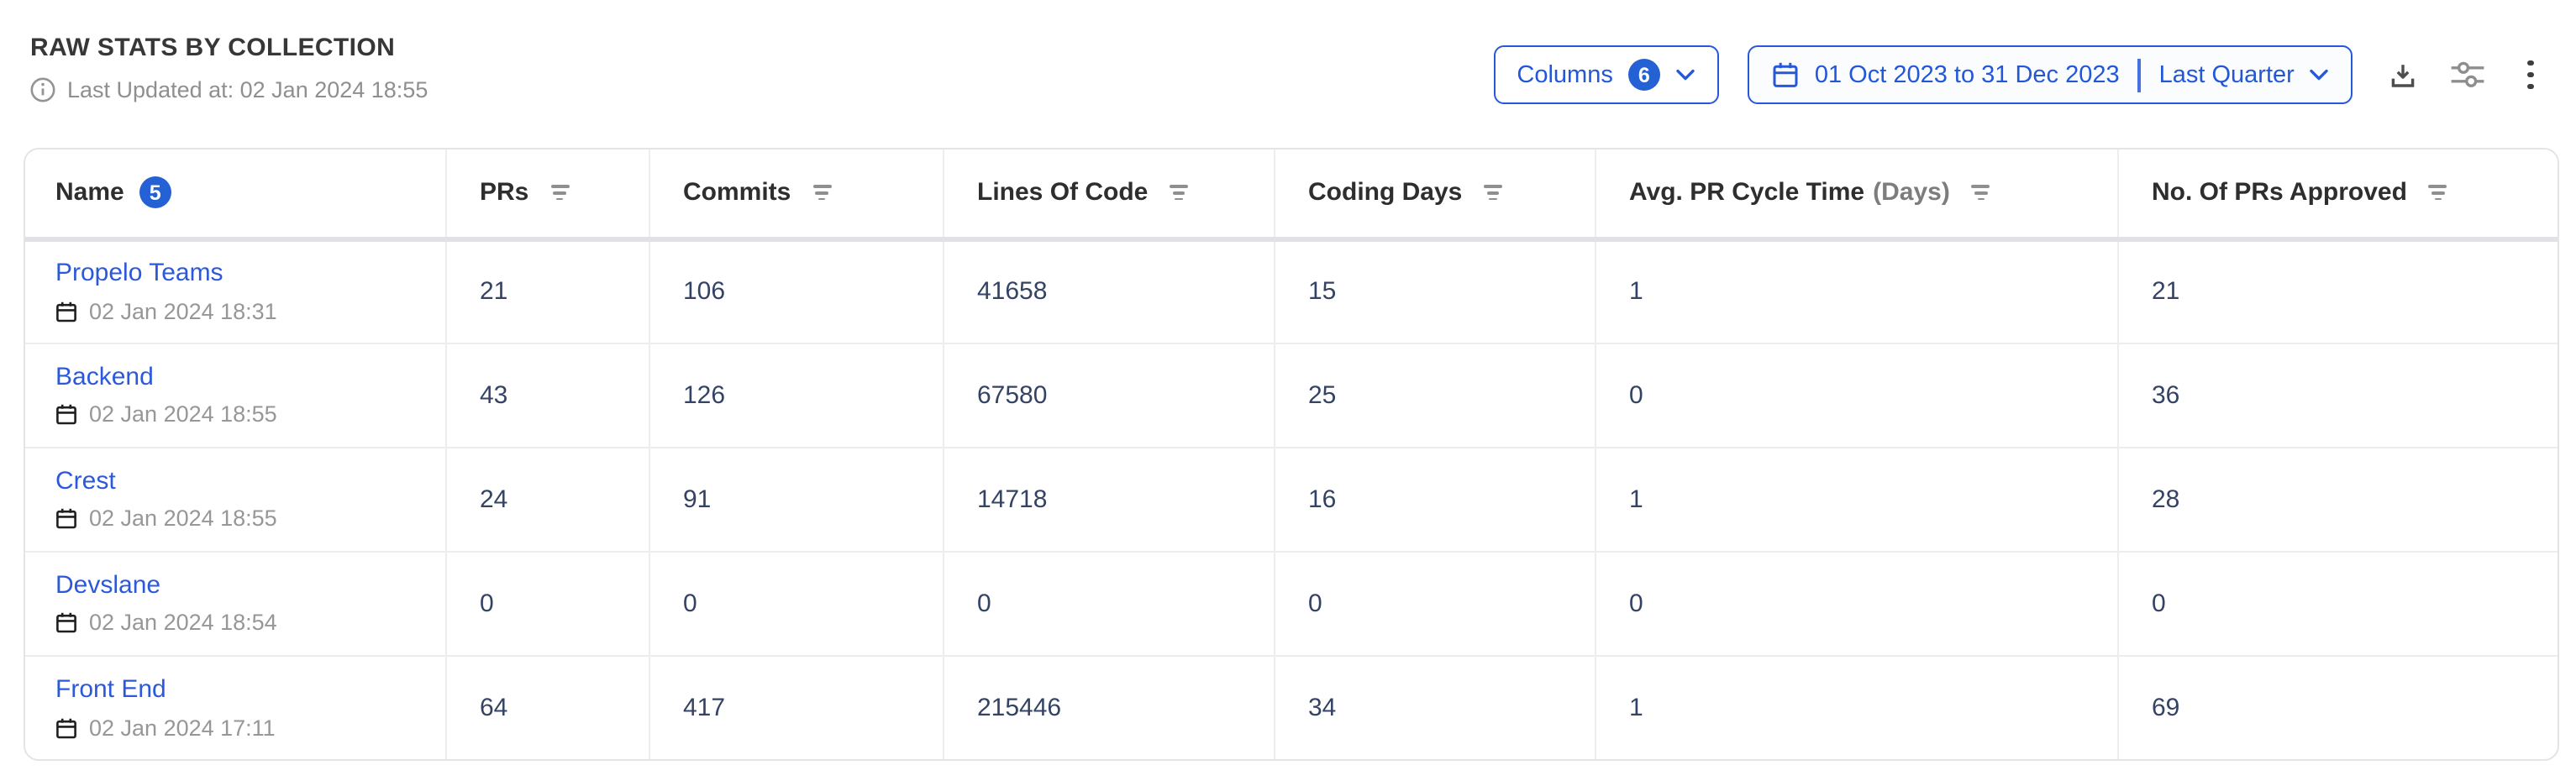 The image size is (2576, 781). I want to click on value-cell-coding-days: 0, so click(1435, 602).